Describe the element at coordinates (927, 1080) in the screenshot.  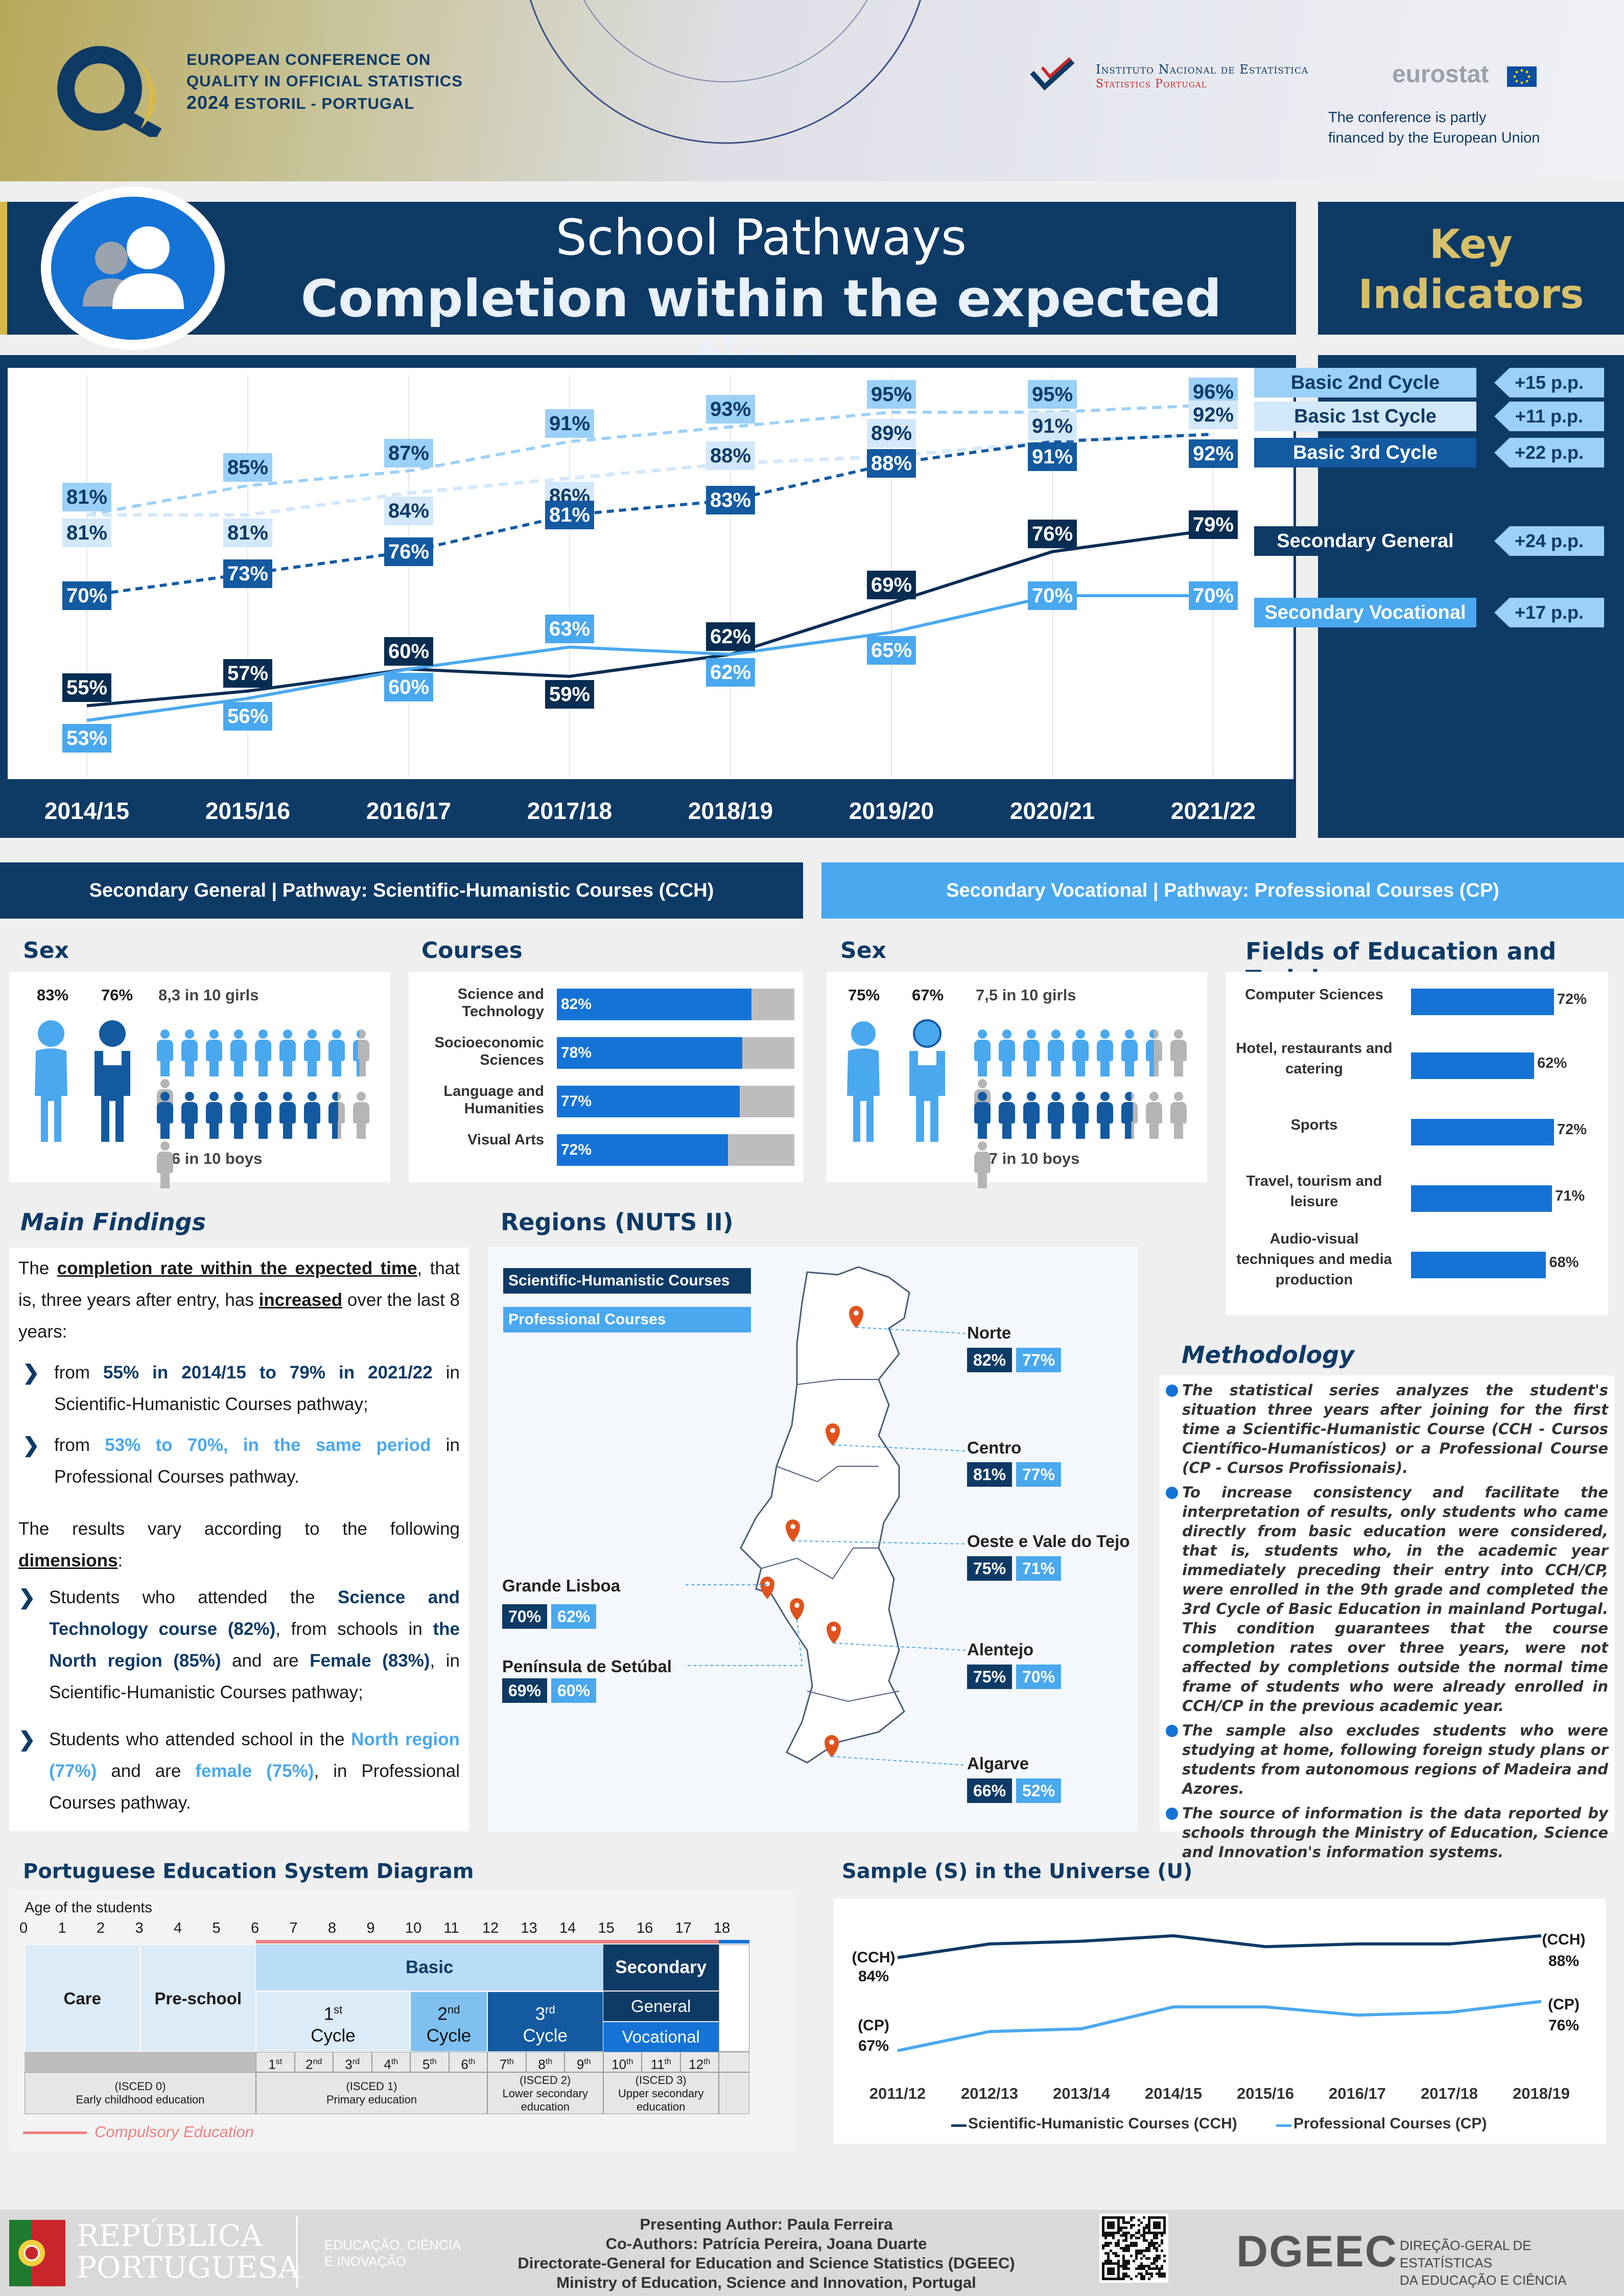
I see `male-figure-icon` at that location.